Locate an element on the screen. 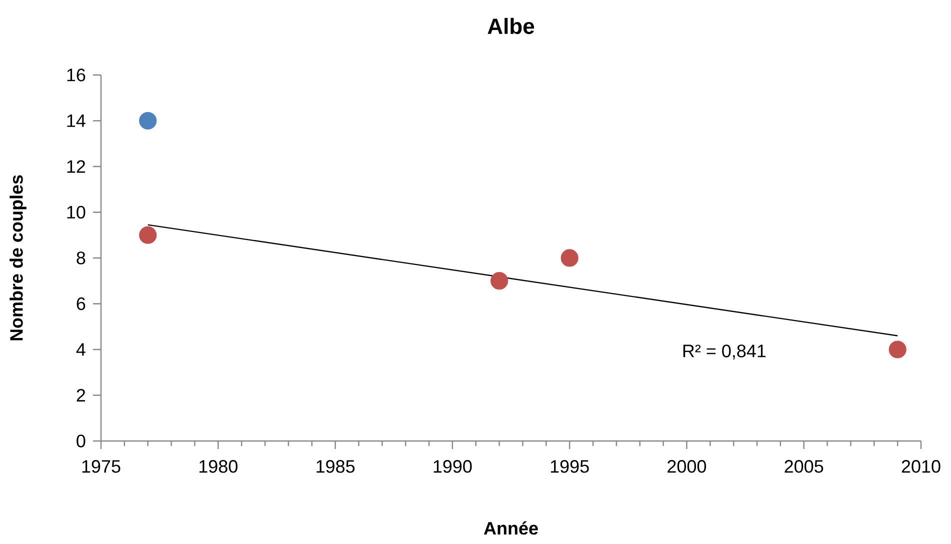 This screenshot has width=951, height=544. y-tick-label: 8 is located at coordinates (81, 258).